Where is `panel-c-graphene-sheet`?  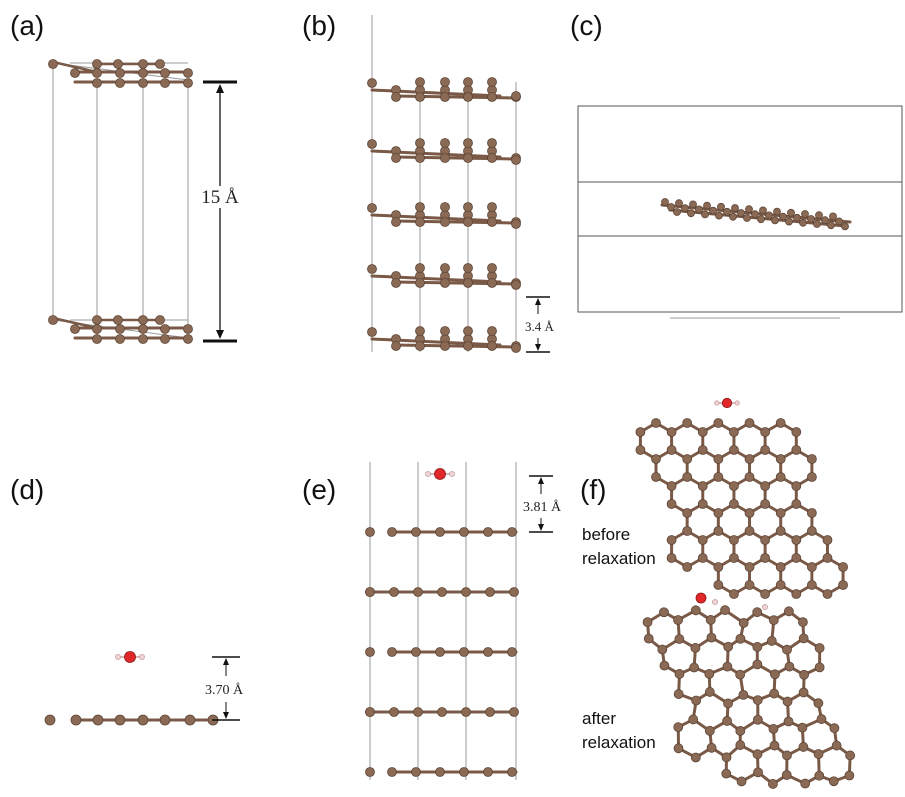
panel-c-graphene-sheet is located at coordinates (756, 214).